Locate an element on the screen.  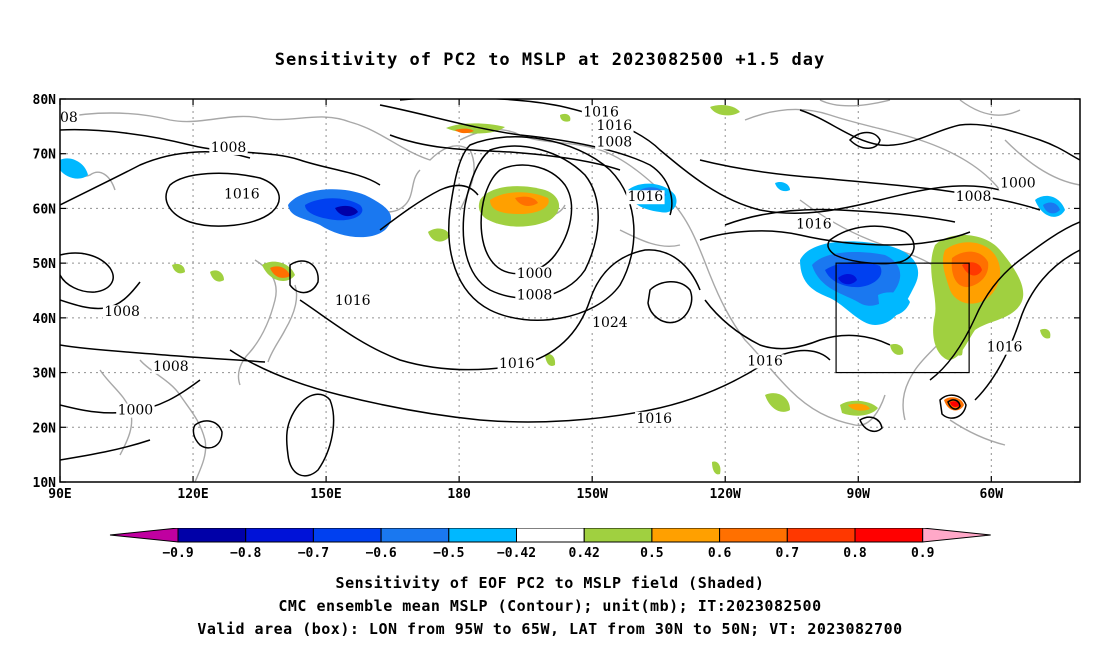
colorbar-label: −0.6 is located at coordinates (380, 553).